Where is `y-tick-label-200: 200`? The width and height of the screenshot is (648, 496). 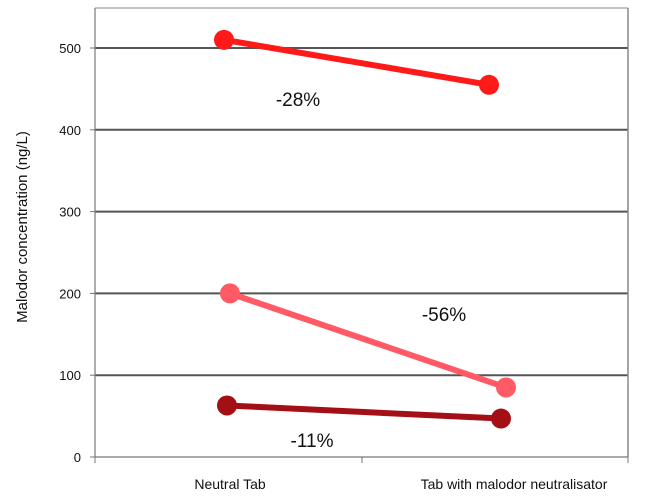 y-tick-label-200: 200 is located at coordinates (70, 293).